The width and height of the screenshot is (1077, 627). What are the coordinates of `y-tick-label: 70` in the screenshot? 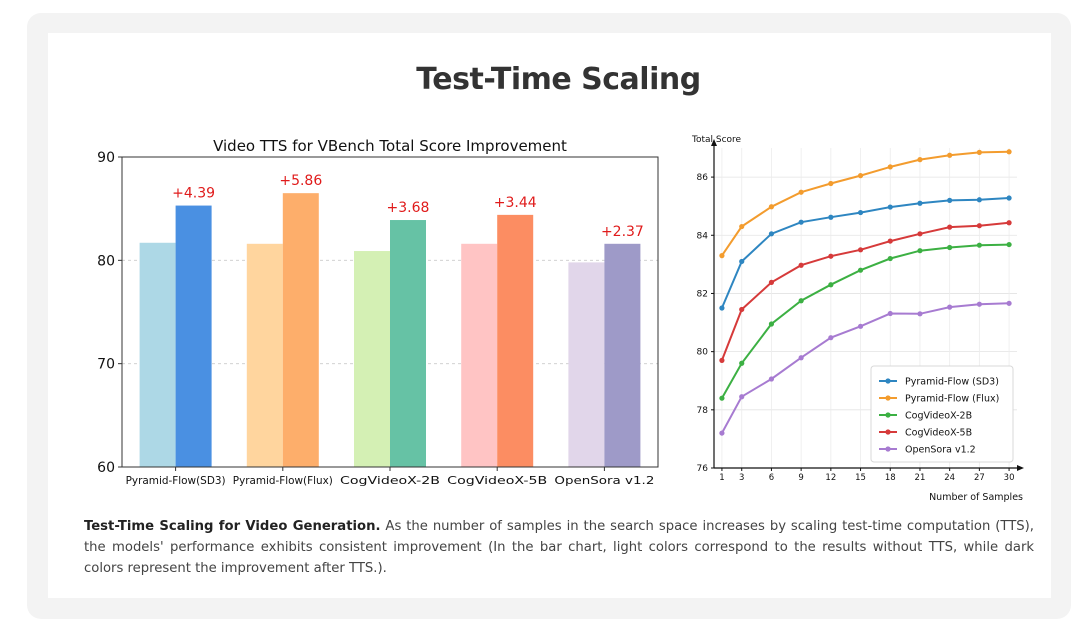 It's located at (106, 365).